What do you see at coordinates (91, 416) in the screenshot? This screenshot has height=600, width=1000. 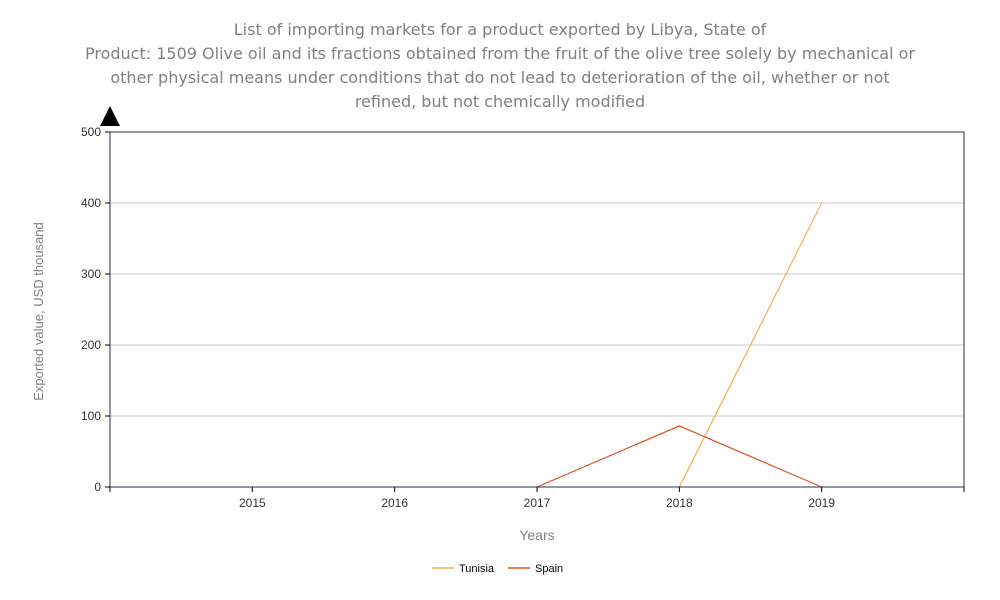 I see `y-tick-label: 100` at bounding box center [91, 416].